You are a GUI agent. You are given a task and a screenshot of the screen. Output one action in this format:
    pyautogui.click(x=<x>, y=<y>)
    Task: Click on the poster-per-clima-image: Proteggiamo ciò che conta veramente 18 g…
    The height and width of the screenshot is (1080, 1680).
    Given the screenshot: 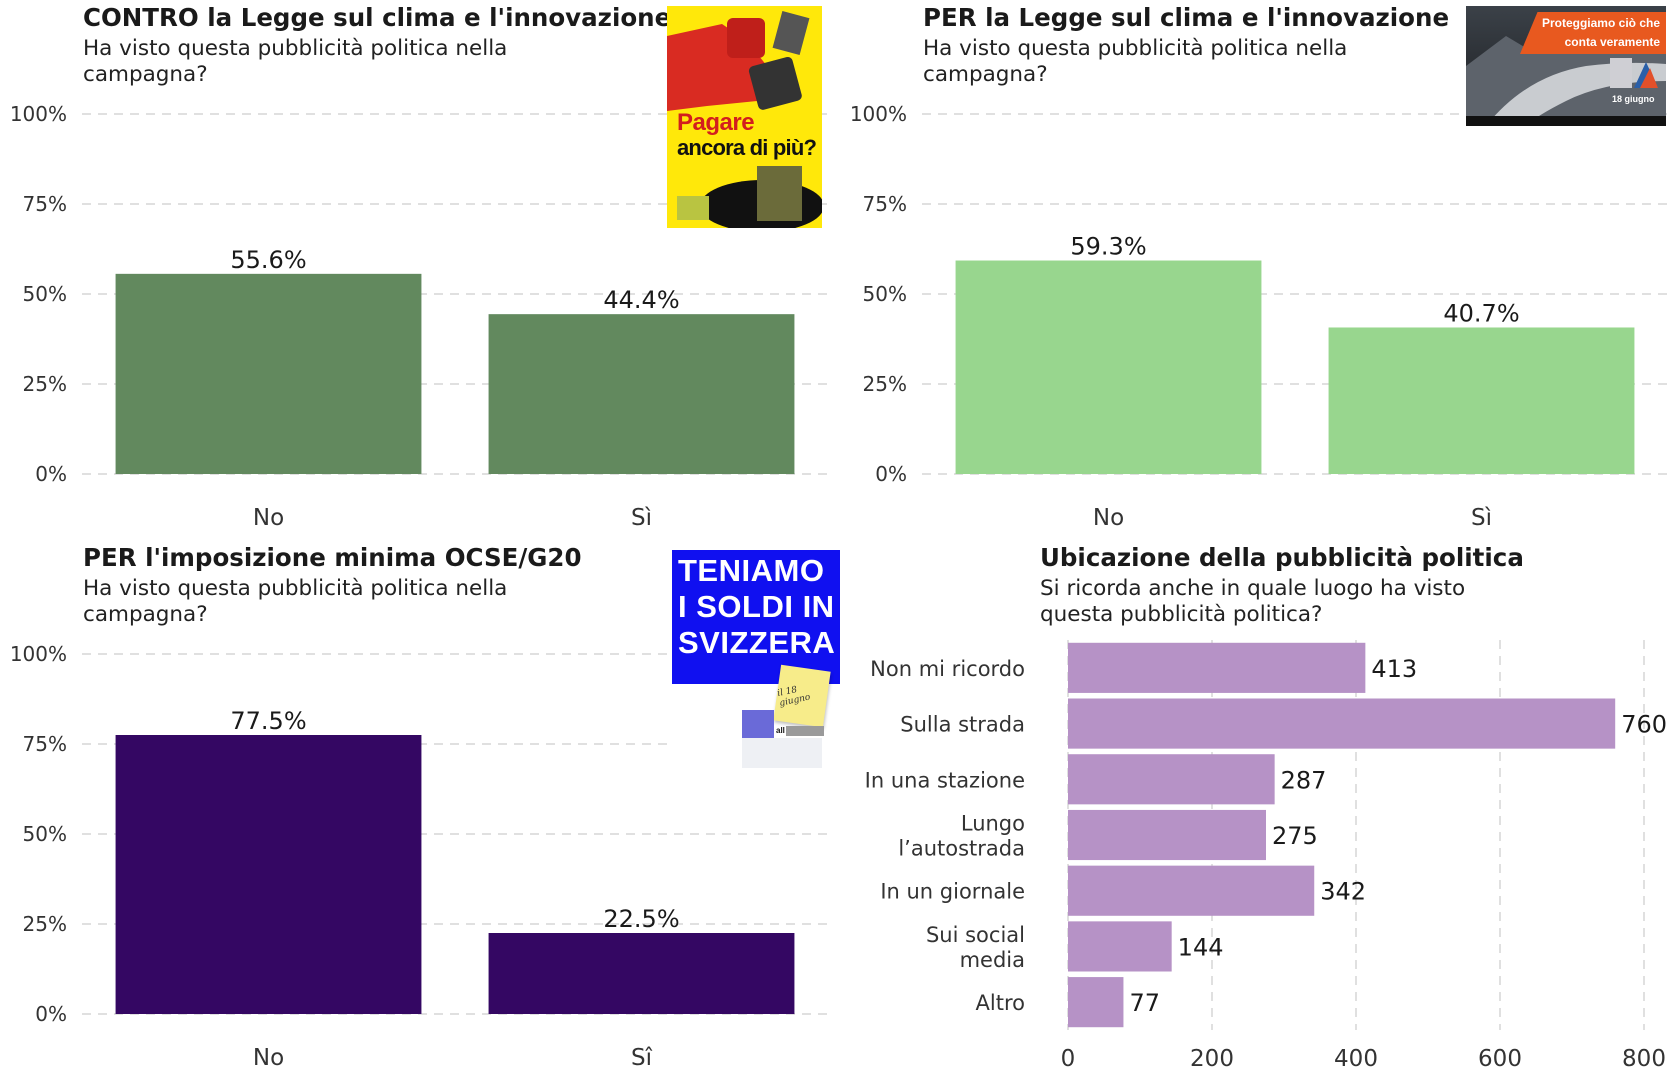 What is the action you would take?
    pyautogui.click(x=1566, y=66)
    